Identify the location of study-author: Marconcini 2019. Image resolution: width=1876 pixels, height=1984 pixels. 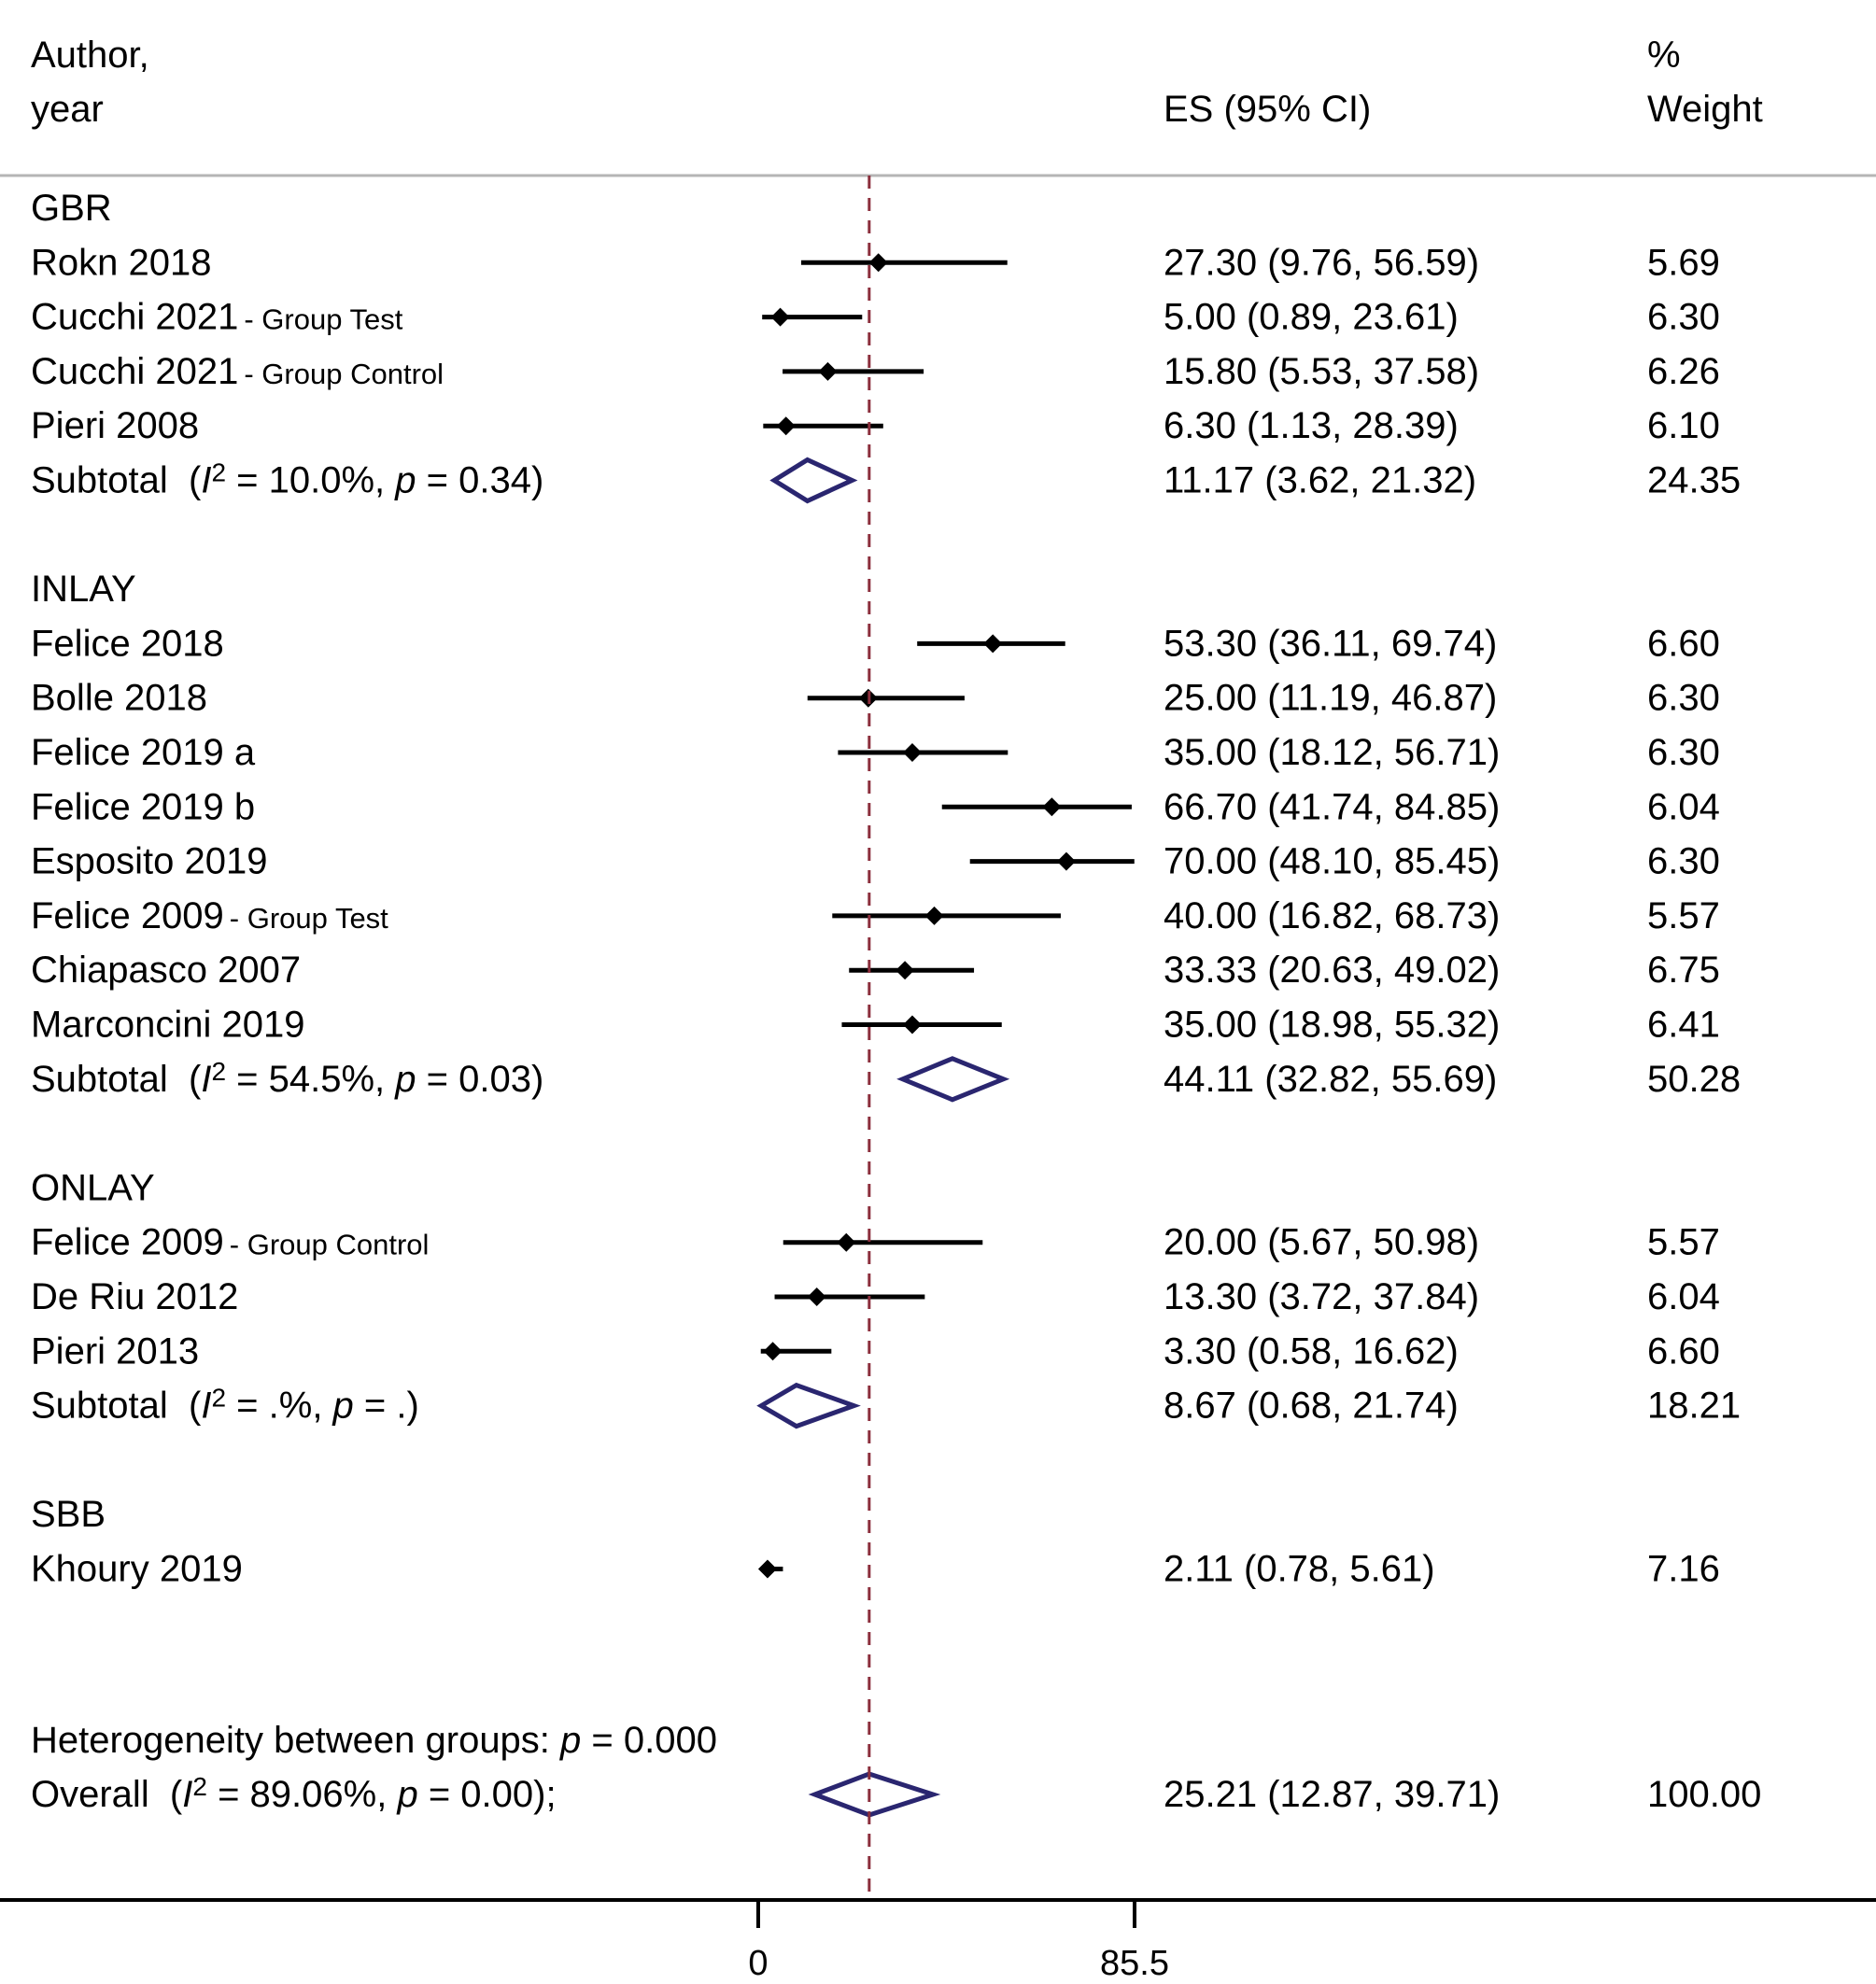
(168, 1025).